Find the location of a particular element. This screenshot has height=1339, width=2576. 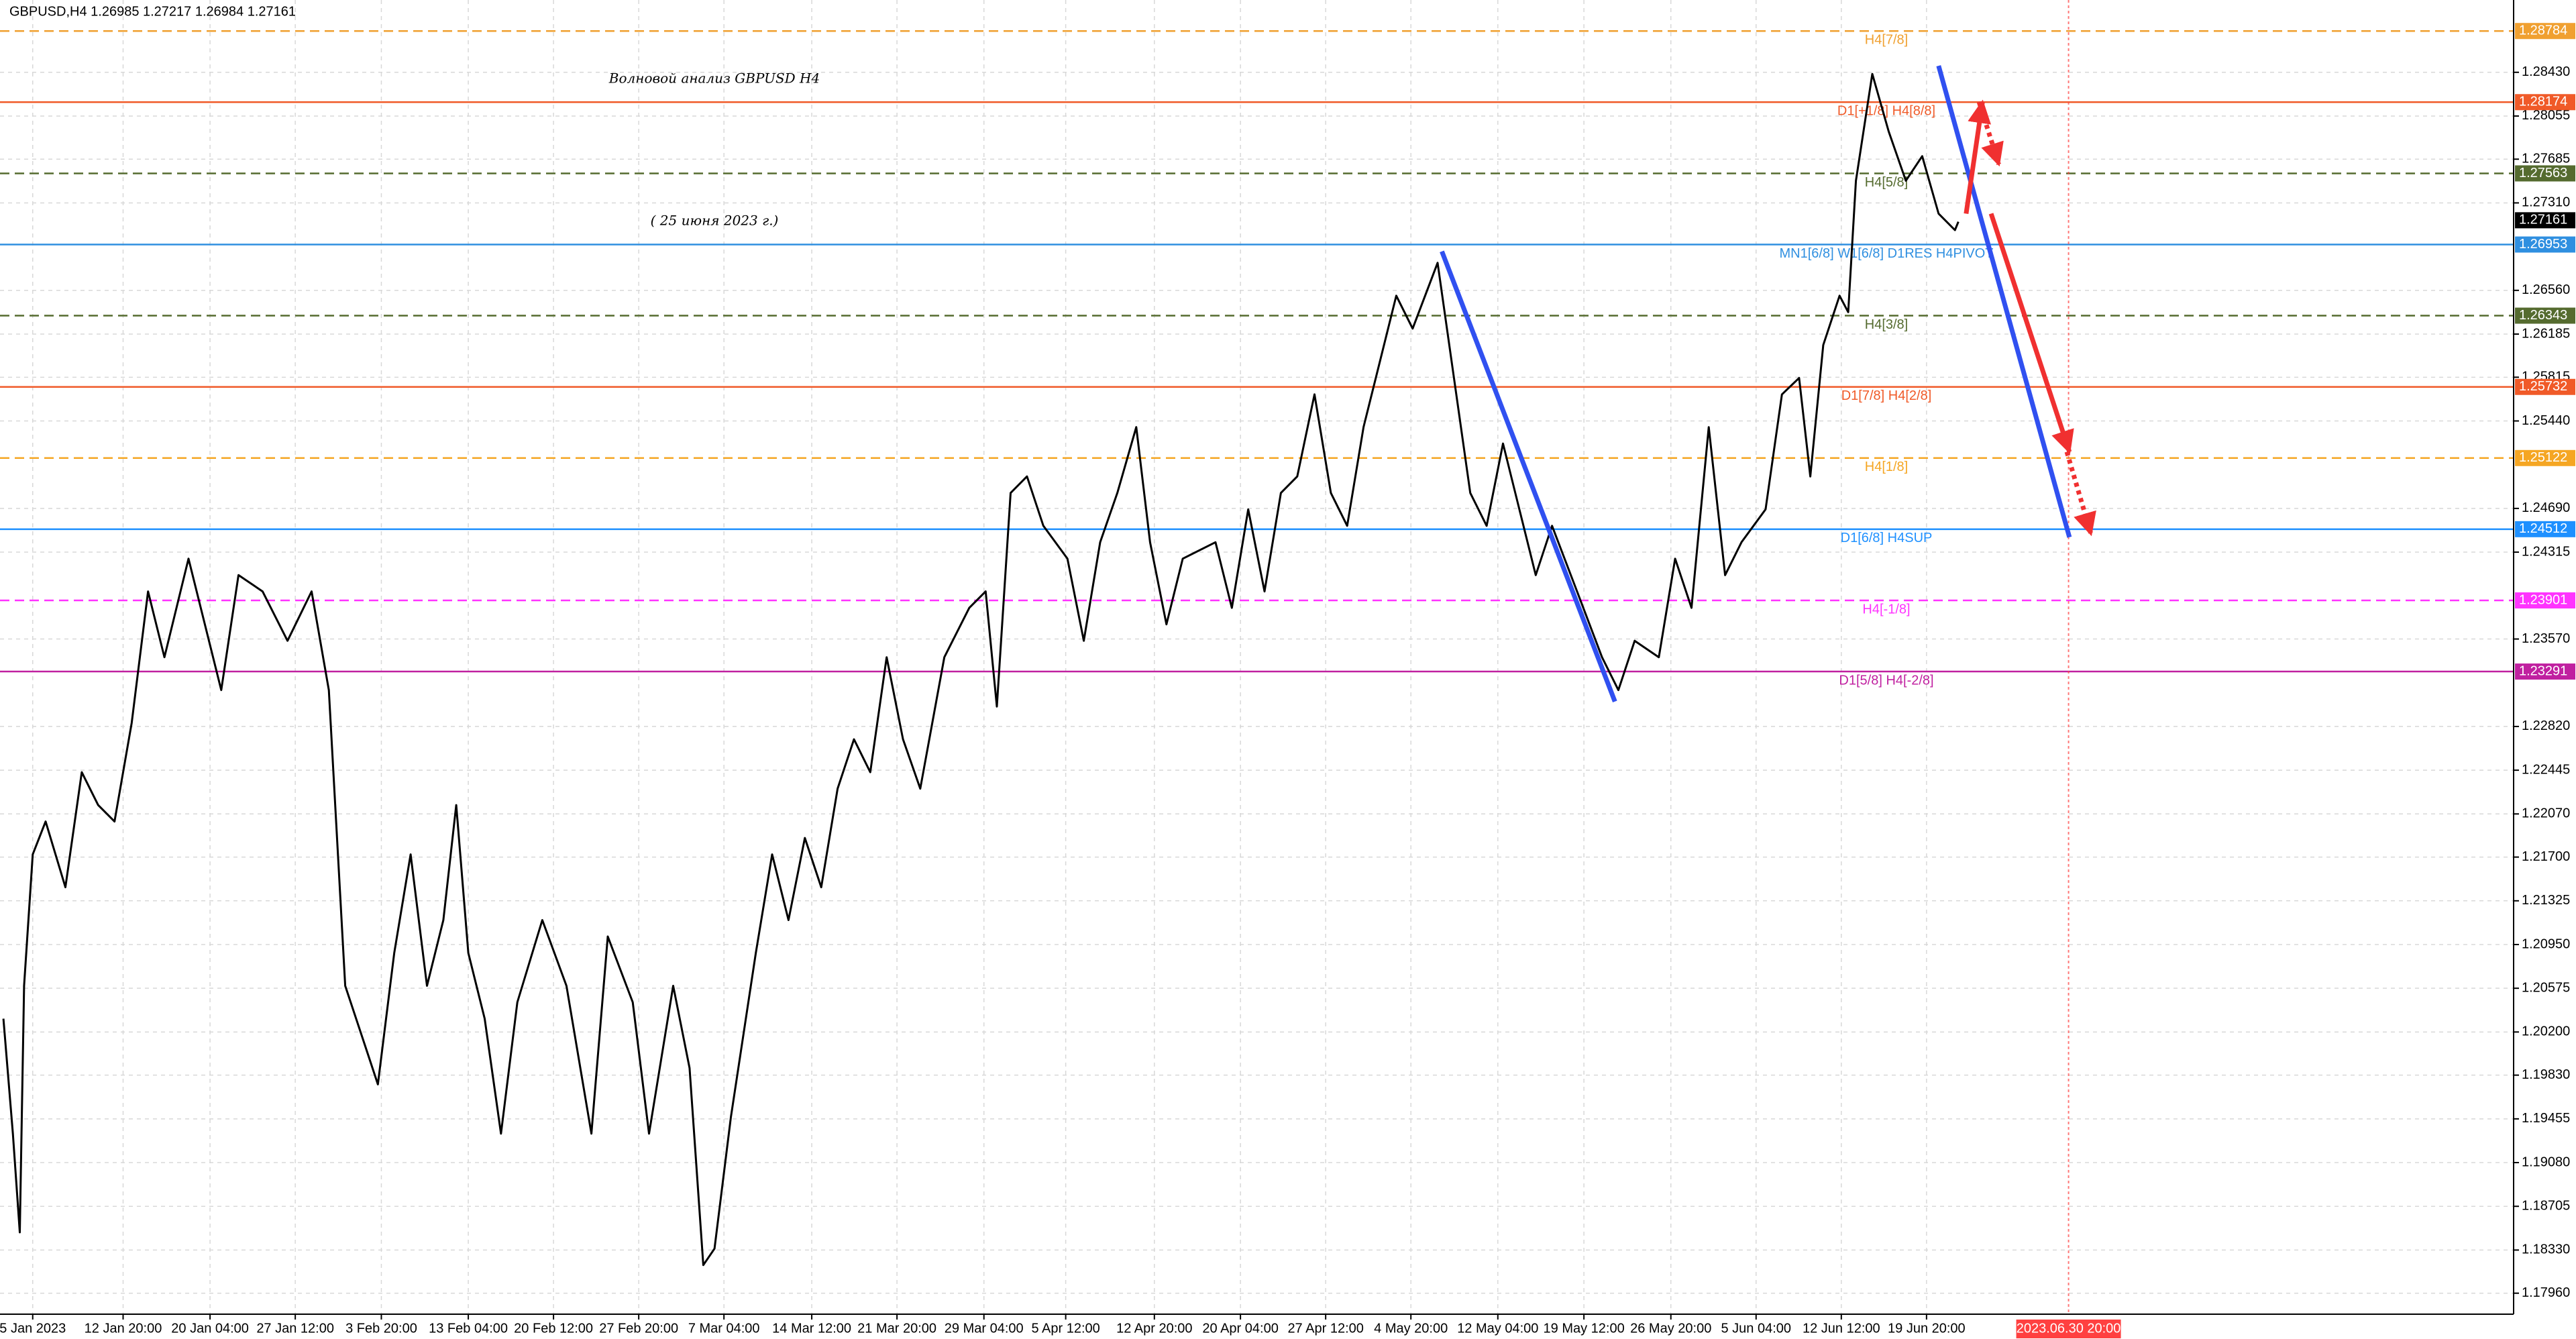

x-tick-label: 20 Jan 04:00 is located at coordinates (210, 1328).